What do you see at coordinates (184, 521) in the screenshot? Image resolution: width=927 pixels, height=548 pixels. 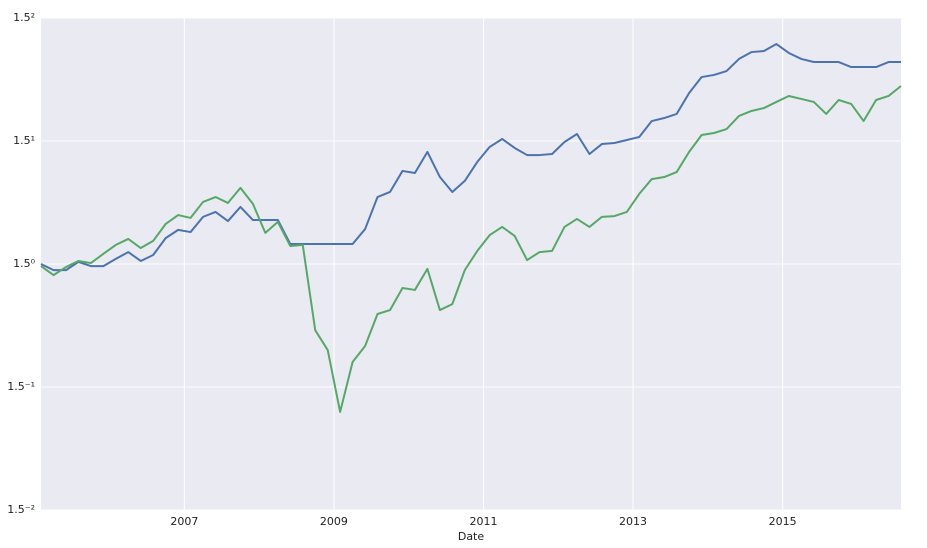 I see `x-tick-label: 2007` at bounding box center [184, 521].